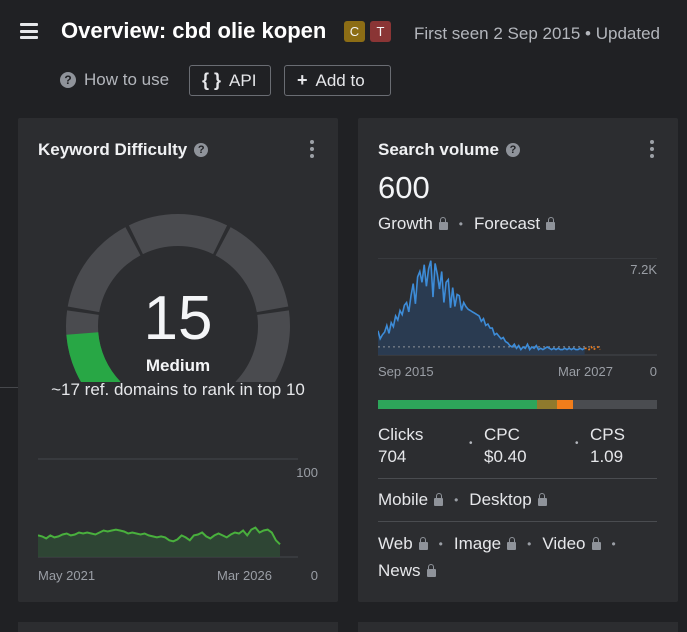  I want to click on gauge-fill, so click(93, 357).